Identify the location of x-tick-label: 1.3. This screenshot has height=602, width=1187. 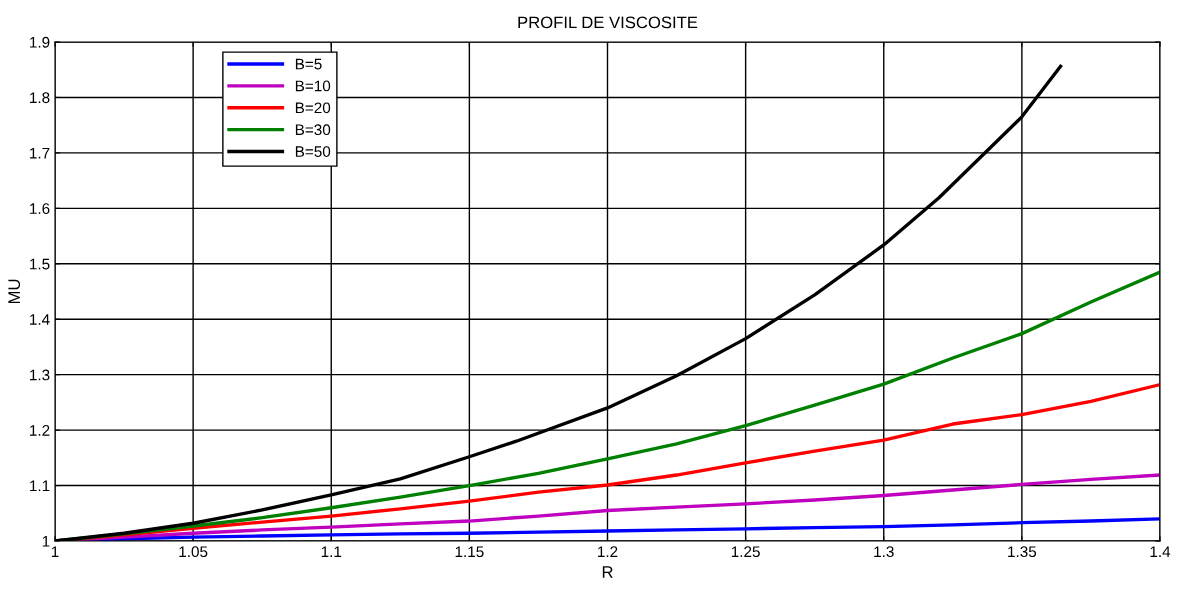
(884, 552).